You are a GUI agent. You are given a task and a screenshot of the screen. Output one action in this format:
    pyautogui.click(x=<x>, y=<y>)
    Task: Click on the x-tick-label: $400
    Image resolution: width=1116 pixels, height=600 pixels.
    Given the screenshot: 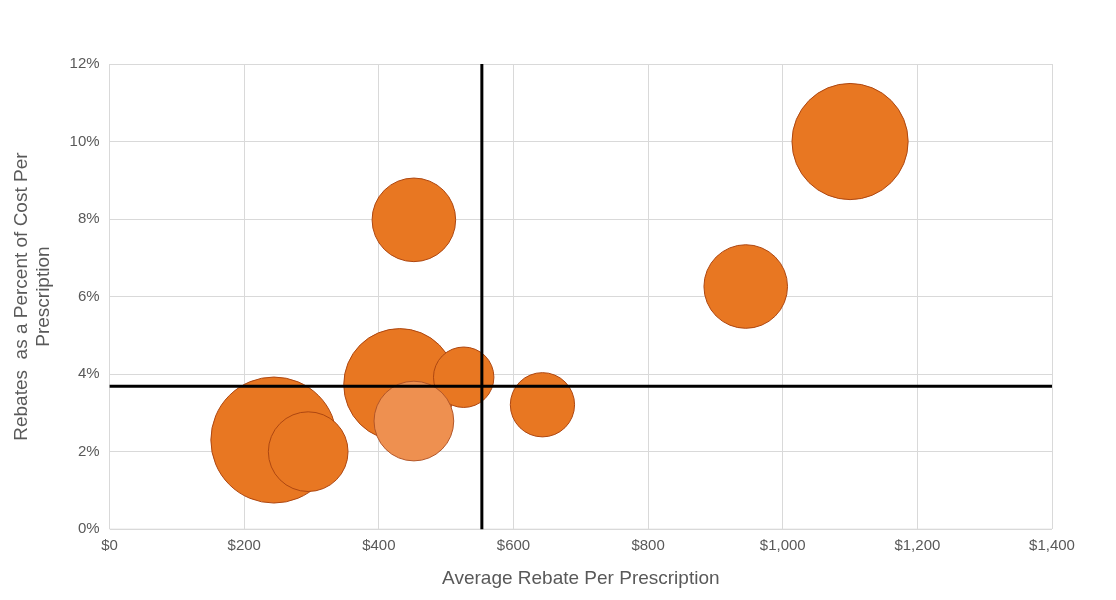 What is the action you would take?
    pyautogui.click(x=379, y=545)
    